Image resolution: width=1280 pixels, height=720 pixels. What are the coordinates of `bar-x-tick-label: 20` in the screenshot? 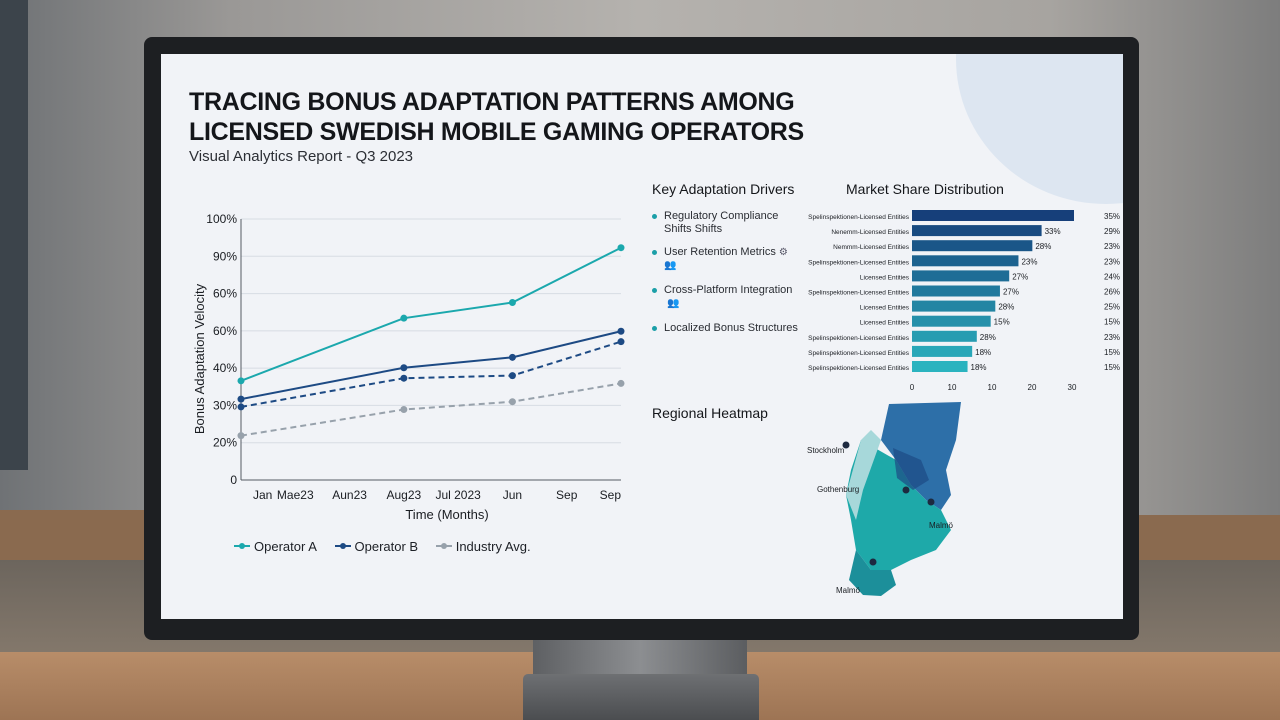 It's located at (1032, 387).